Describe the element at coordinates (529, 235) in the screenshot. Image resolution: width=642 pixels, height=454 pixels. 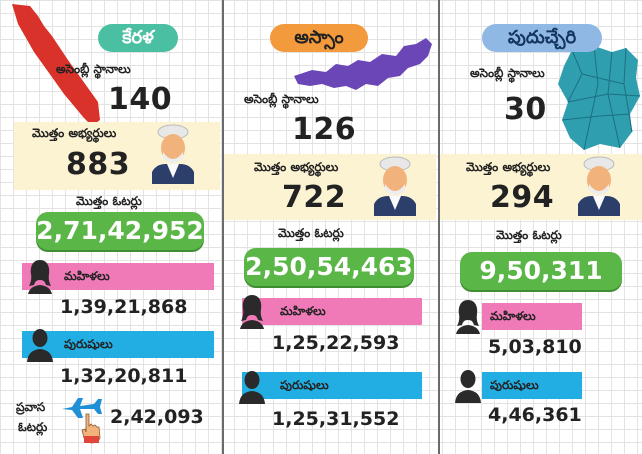
I see `puducherry-voters-label: మొత్తం ఓటర్లు` at that location.